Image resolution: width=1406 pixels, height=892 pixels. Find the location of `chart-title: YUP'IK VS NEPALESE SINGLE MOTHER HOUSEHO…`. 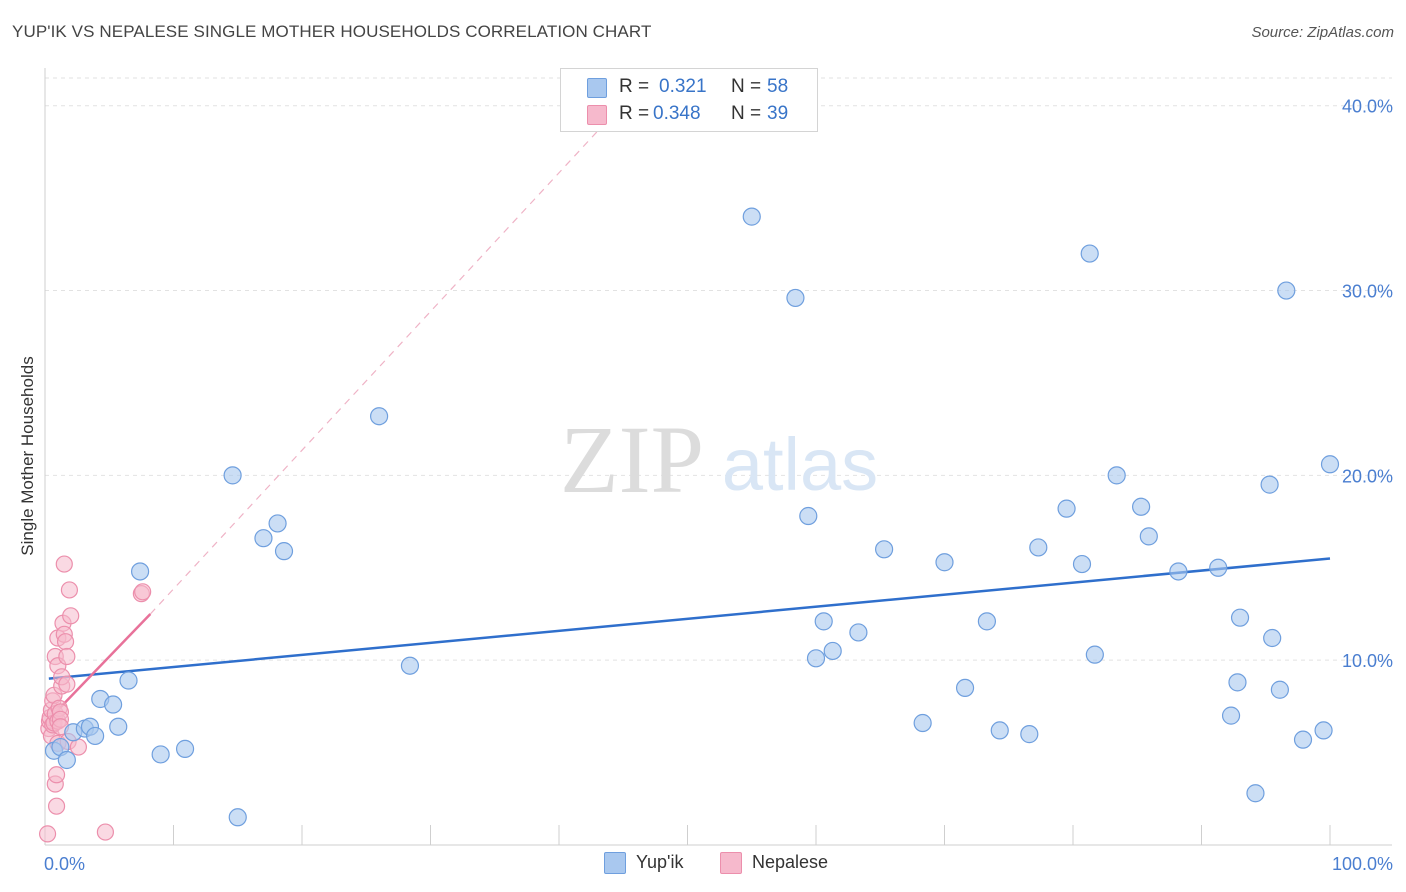

chart-title: YUP'IK VS NEPALESE SINGLE MOTHER HOUSEHO… is located at coordinates (332, 31).